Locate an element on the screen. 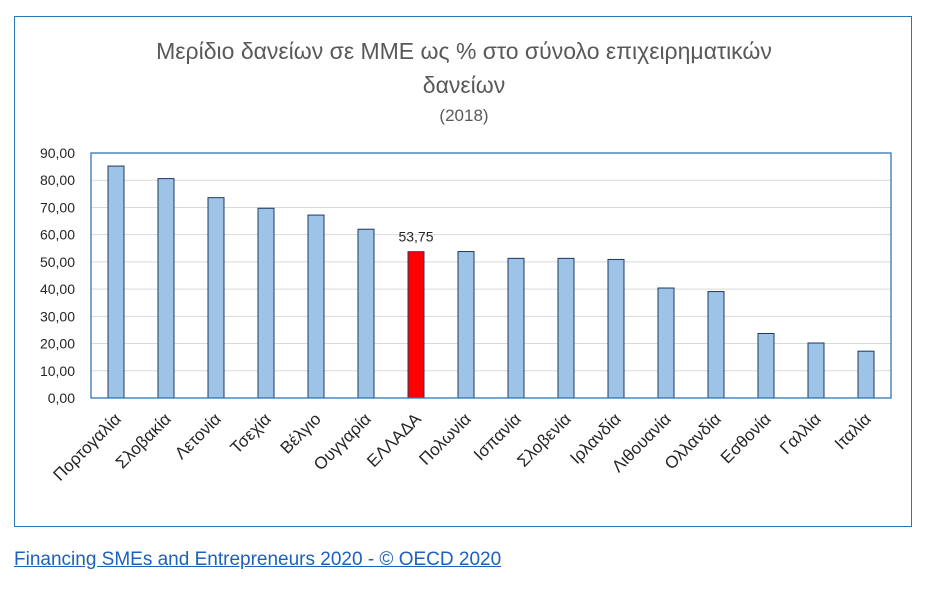 The width and height of the screenshot is (930, 590). y-tick-label: 30,00 is located at coordinates (57, 316).